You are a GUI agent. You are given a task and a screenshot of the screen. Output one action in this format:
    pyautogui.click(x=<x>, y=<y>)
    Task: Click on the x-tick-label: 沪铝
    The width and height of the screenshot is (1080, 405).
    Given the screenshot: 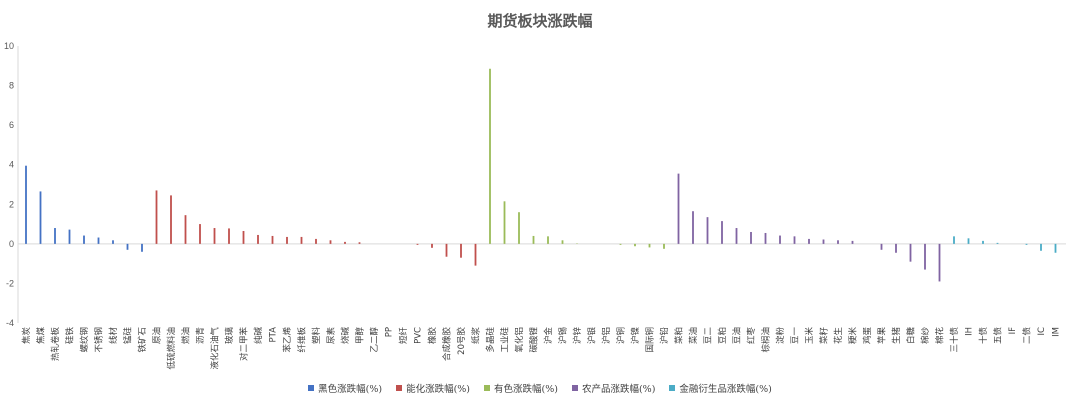 What is the action you would take?
    pyautogui.click(x=606, y=335)
    